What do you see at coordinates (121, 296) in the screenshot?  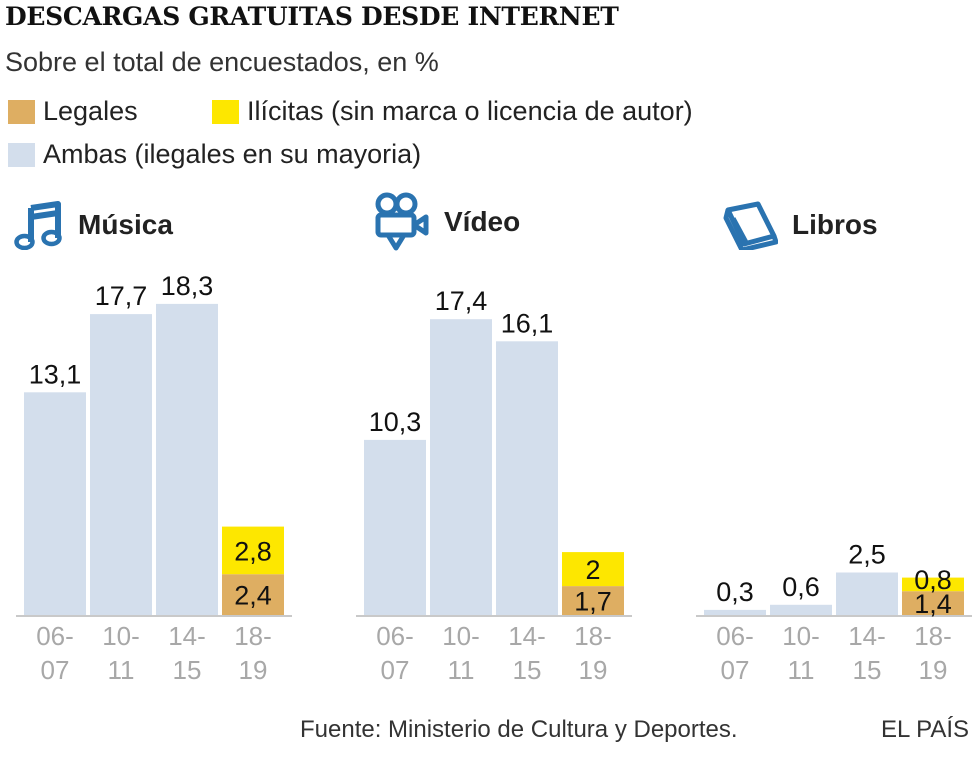 I see `data-label-musica-10-11-ambas: 17,7` at bounding box center [121, 296].